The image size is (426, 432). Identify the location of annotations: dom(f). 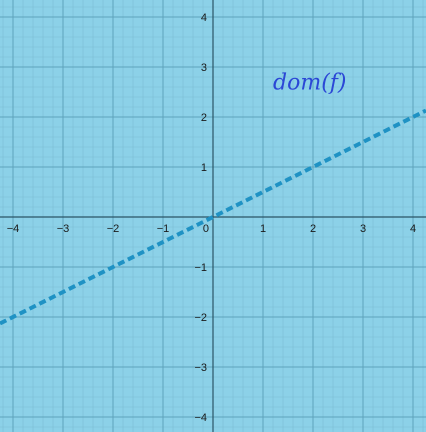
(310, 83).